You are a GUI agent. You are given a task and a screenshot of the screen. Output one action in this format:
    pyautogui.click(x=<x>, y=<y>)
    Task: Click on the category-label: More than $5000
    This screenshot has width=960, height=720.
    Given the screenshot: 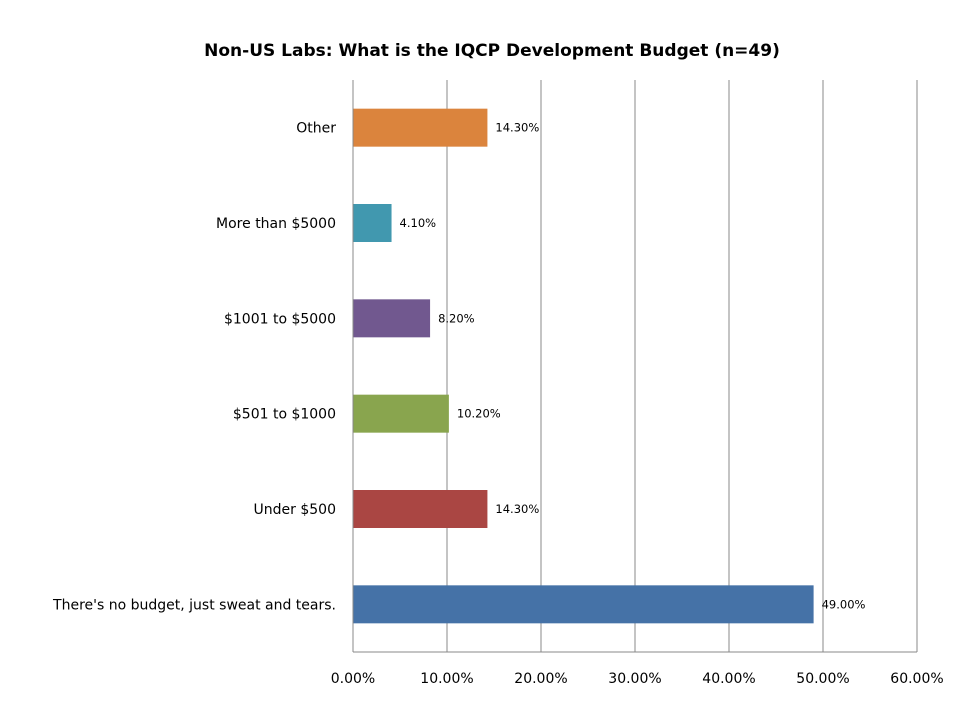 What is the action you would take?
    pyautogui.click(x=276, y=224)
    